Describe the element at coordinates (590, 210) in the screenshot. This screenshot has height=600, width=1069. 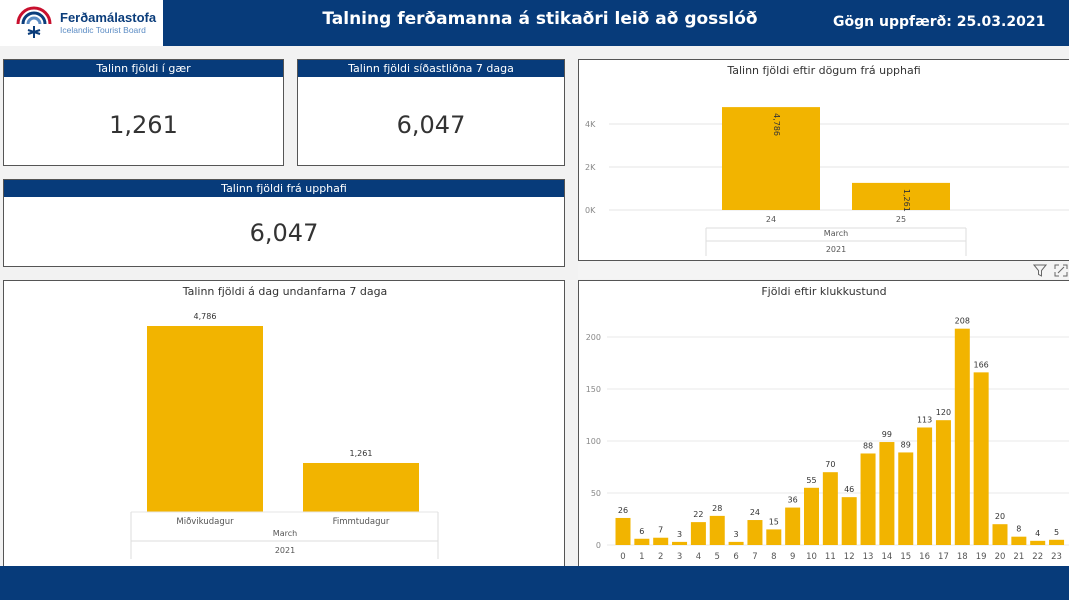
I see `y-tick-label: 0K` at that location.